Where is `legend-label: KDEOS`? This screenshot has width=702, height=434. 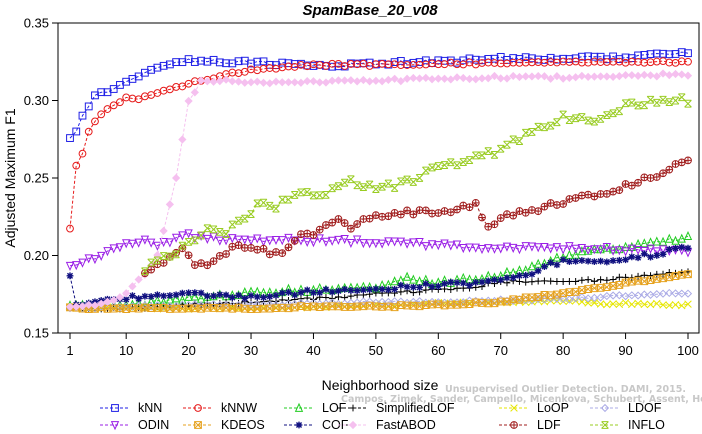 legend-label: KDEOS is located at coordinates (243, 425).